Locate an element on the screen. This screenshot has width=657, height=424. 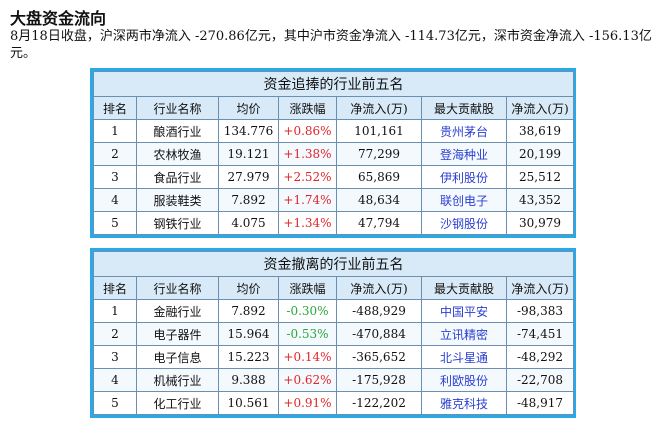
net-inflow-cell: -175,928 is located at coordinates (379, 380).